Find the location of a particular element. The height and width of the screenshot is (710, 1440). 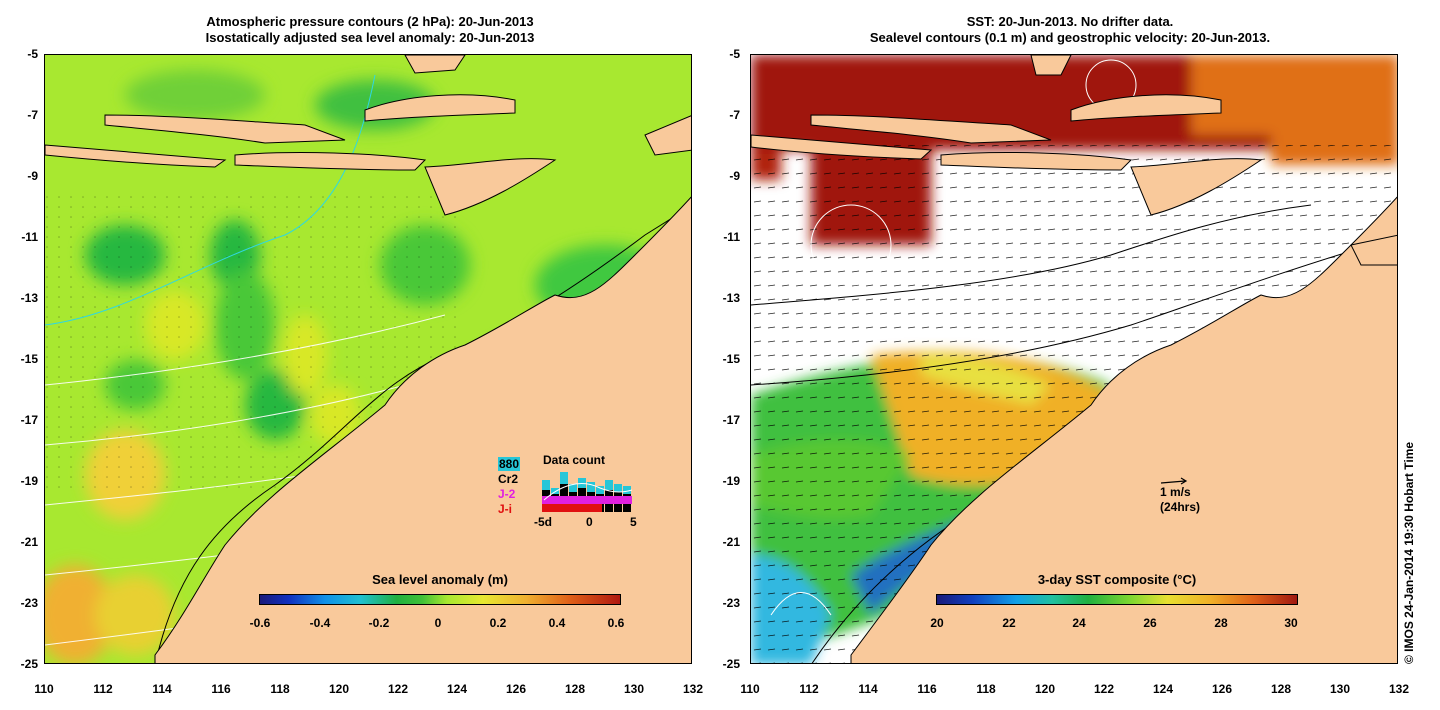

sla-cb-tick: 0.4 is located at coordinates (557, 623).